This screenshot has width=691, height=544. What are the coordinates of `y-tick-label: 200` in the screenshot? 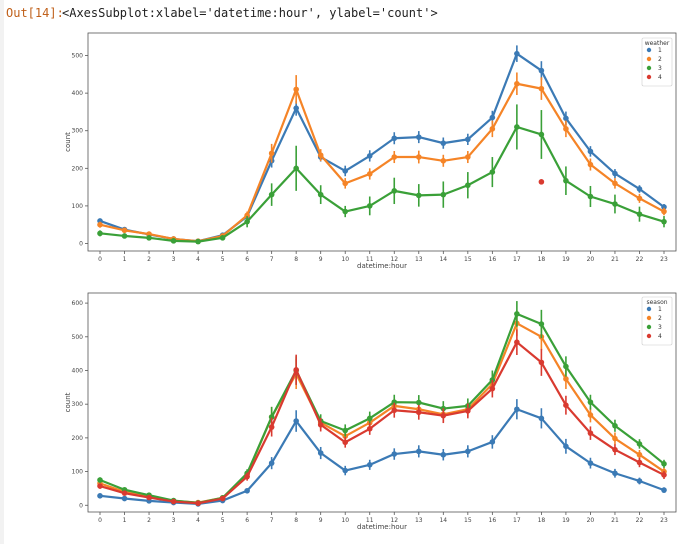 It's located at (78, 168).